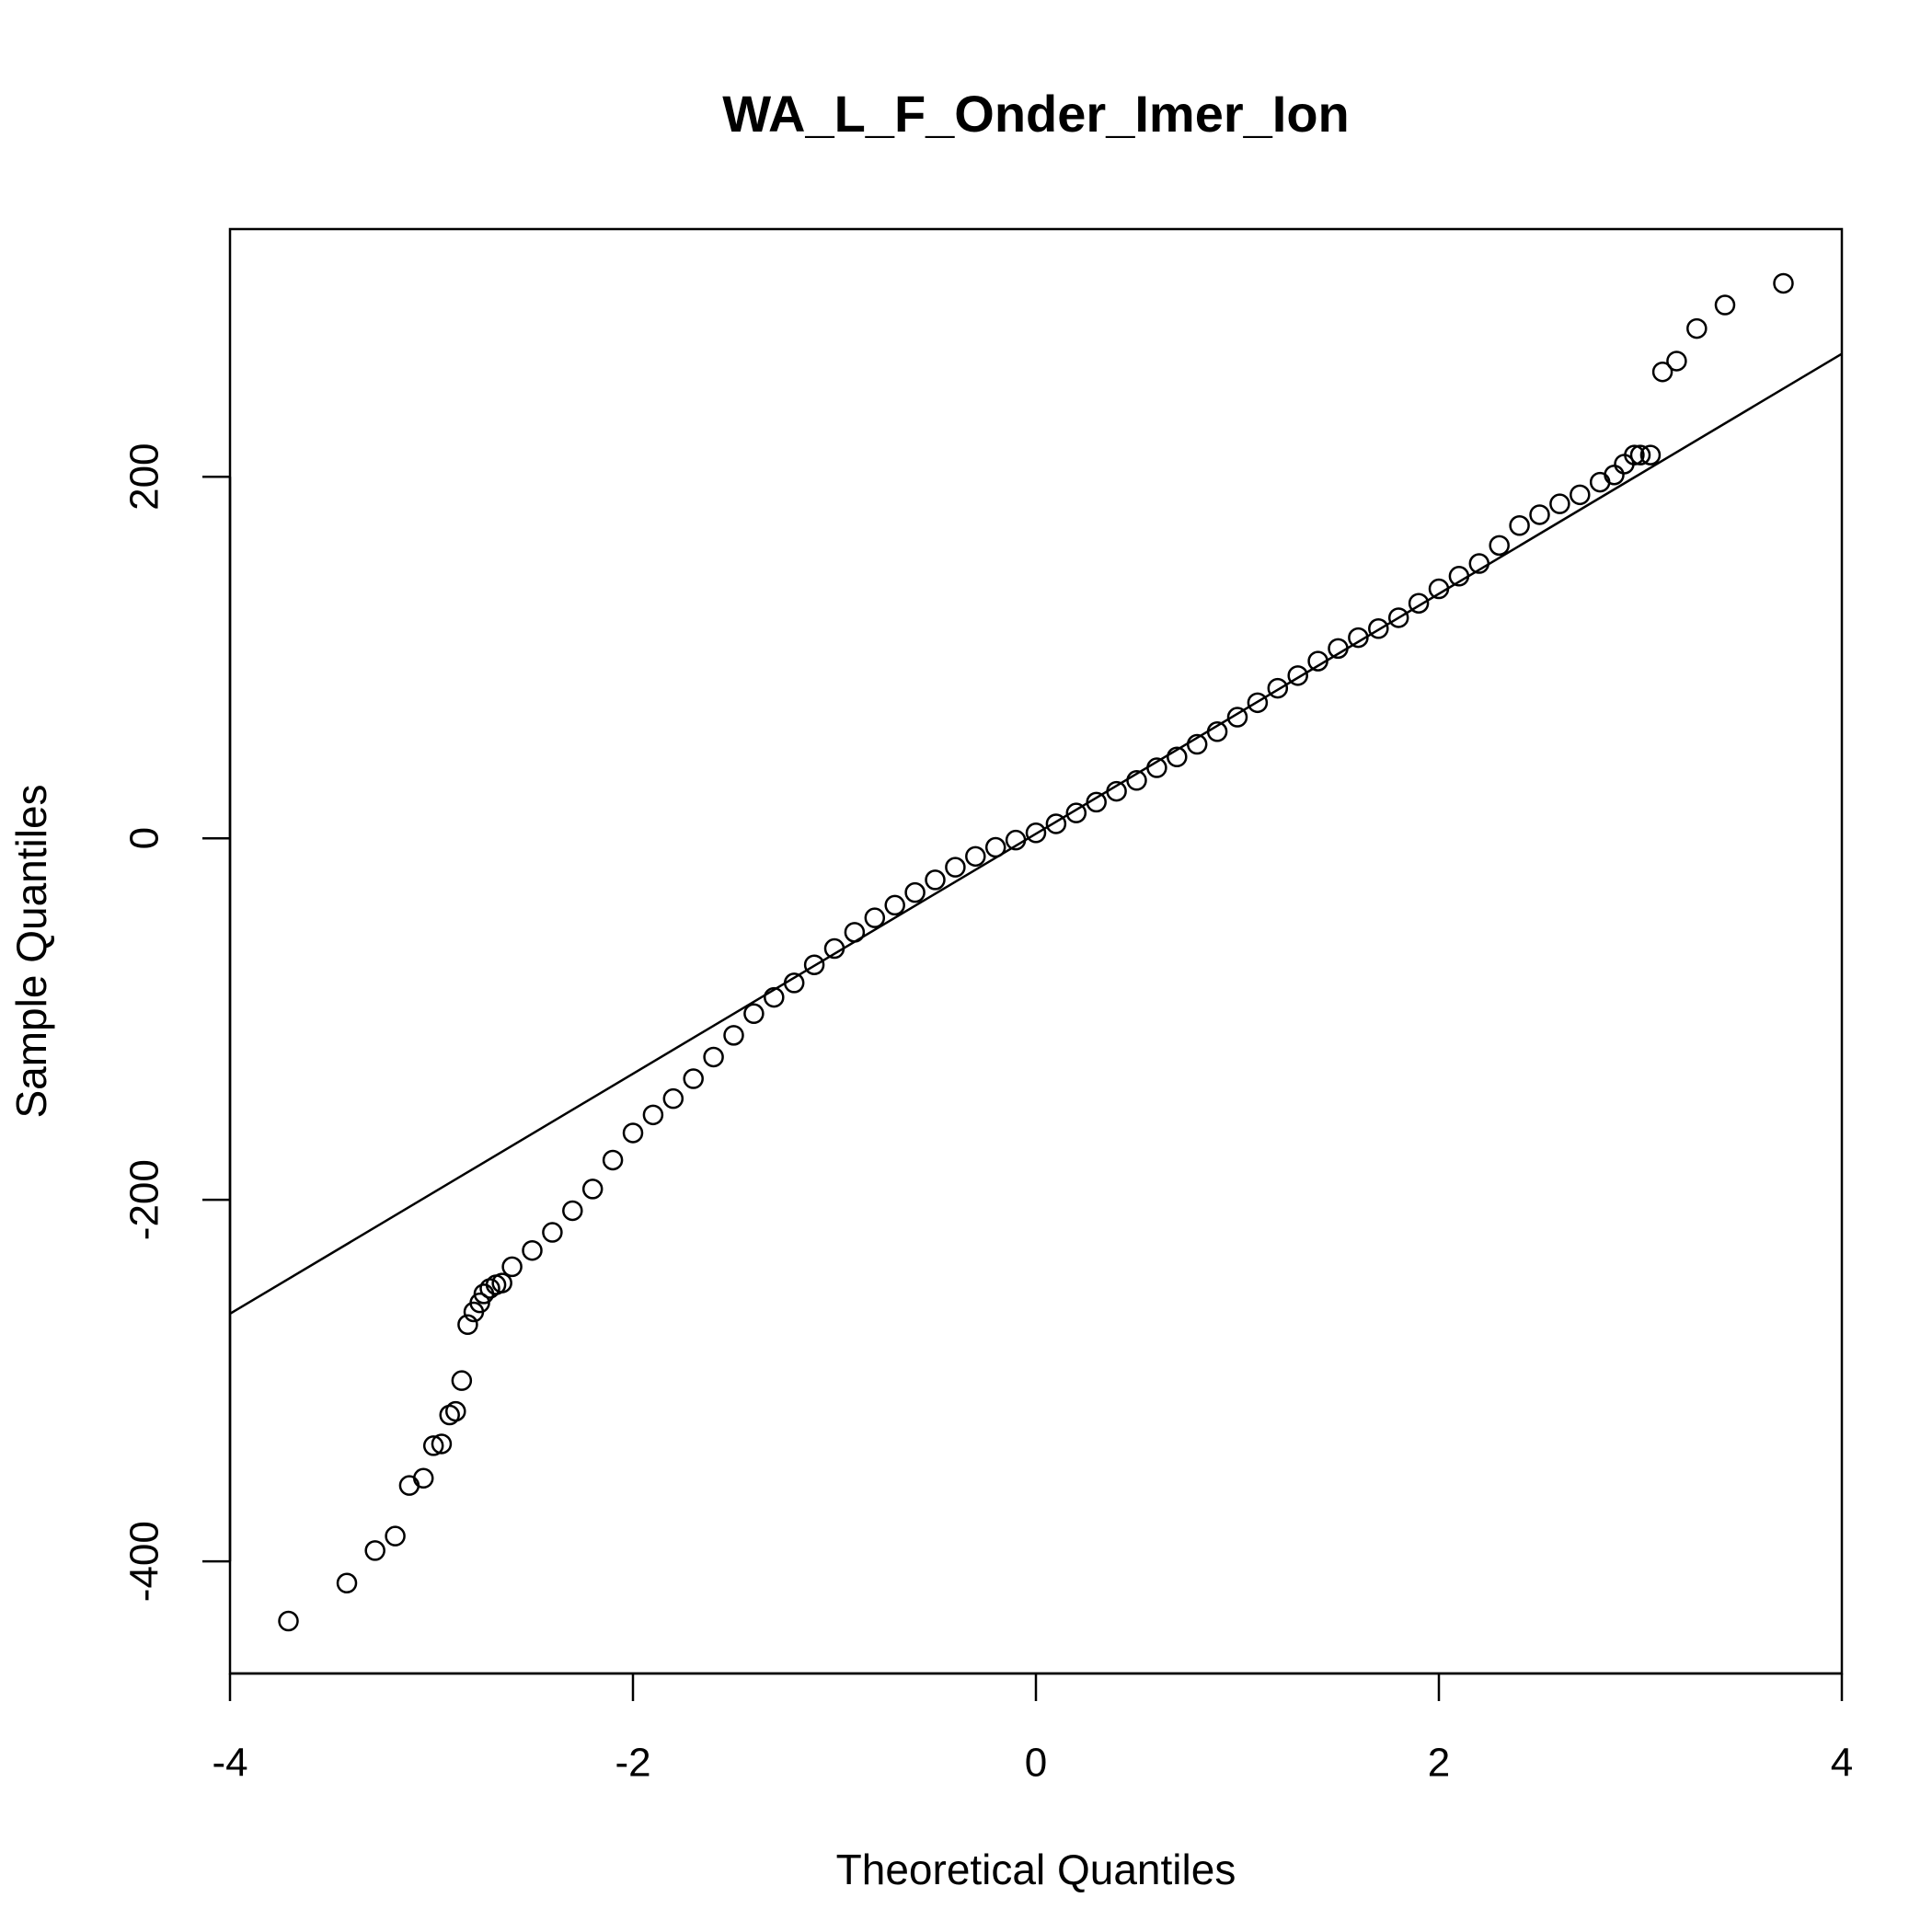 Image resolution: width=1932 pixels, height=1932 pixels. Describe the element at coordinates (144, 476) in the screenshot. I see `y-tick-label: 200` at that location.